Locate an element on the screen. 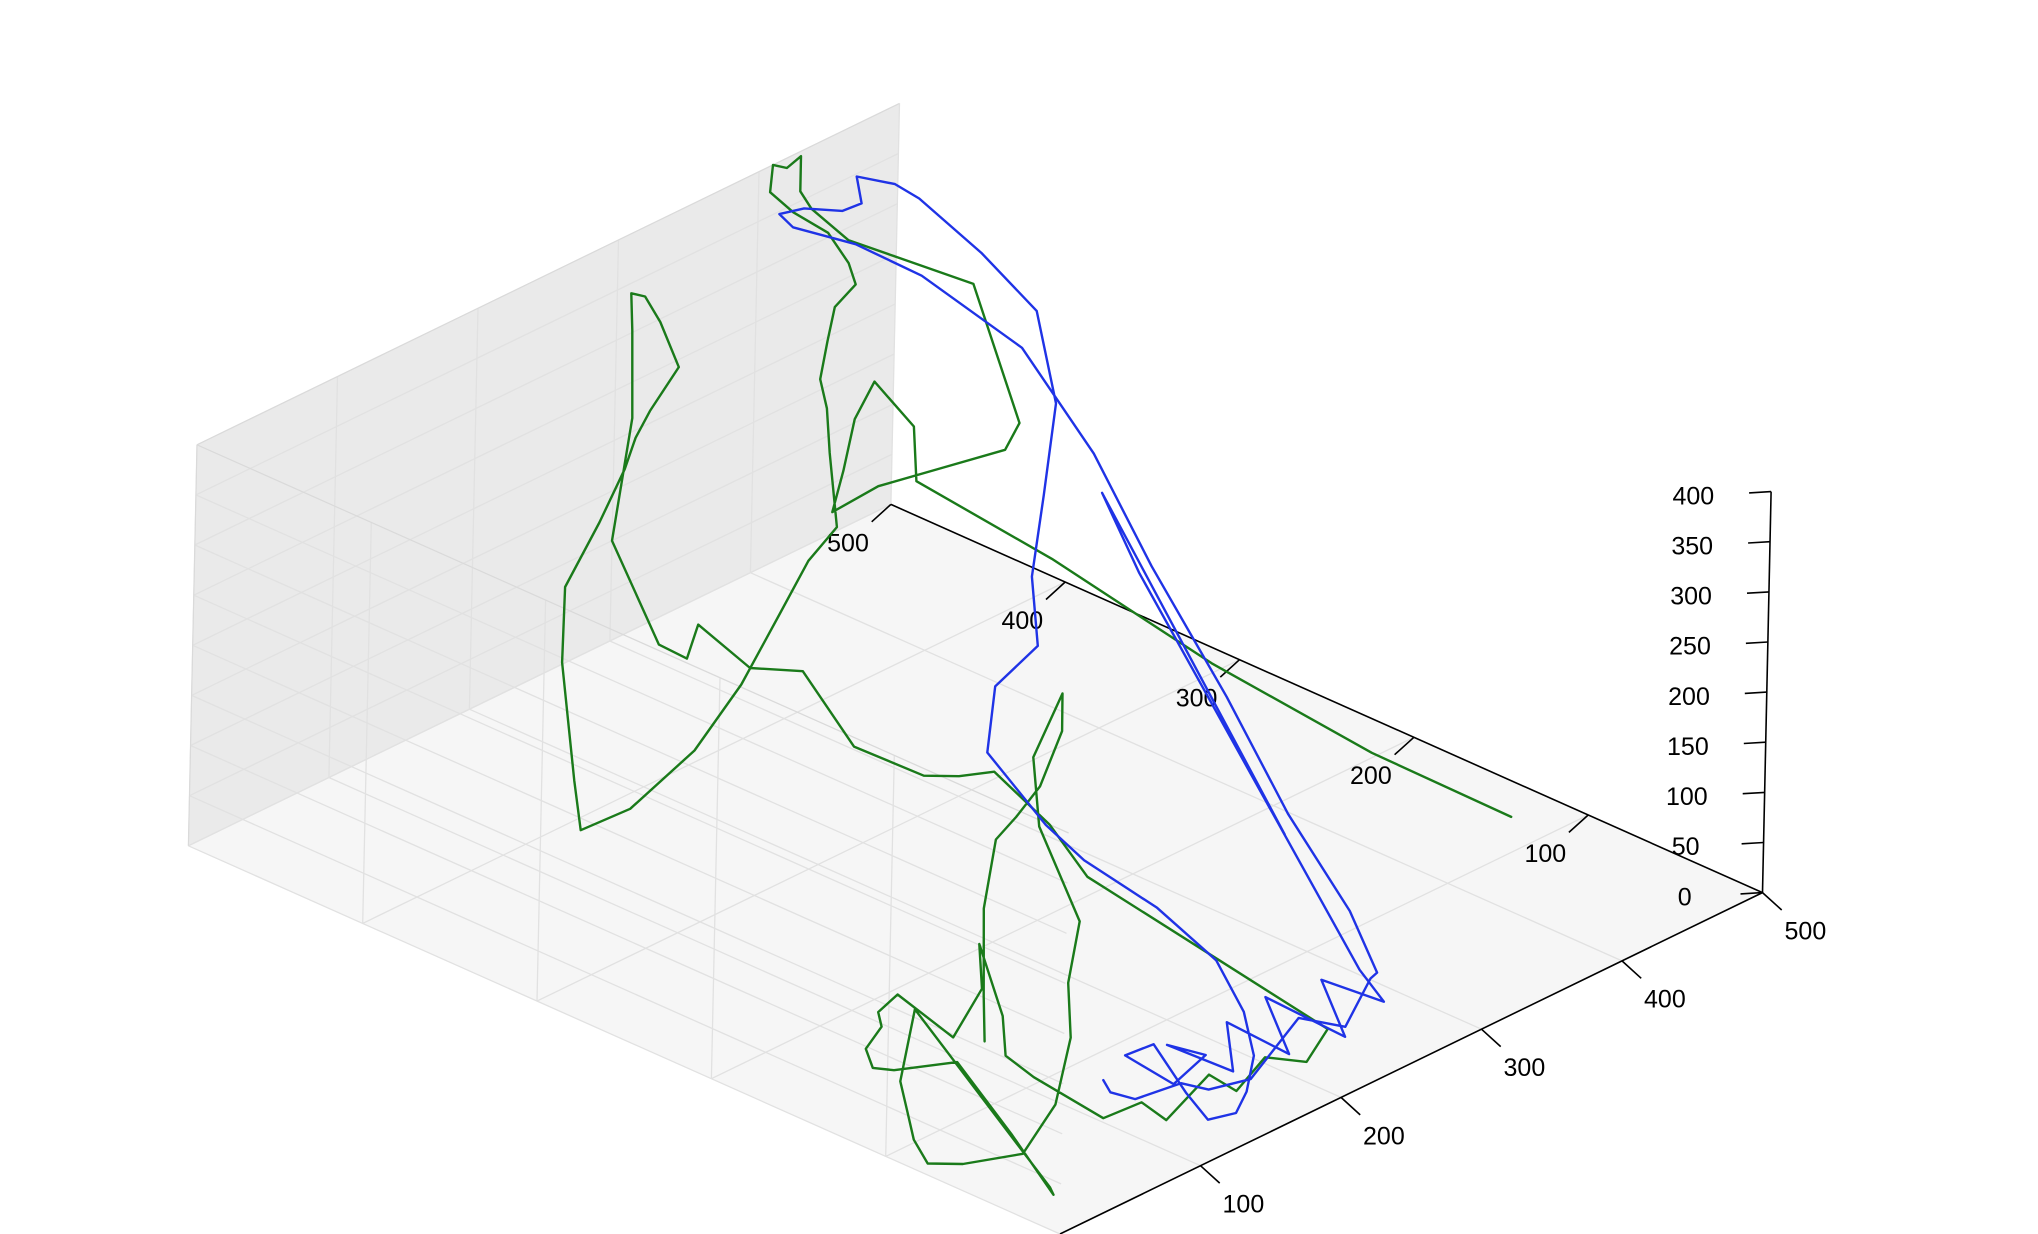  z-tick-400-mark is located at coordinates (1760, 492).